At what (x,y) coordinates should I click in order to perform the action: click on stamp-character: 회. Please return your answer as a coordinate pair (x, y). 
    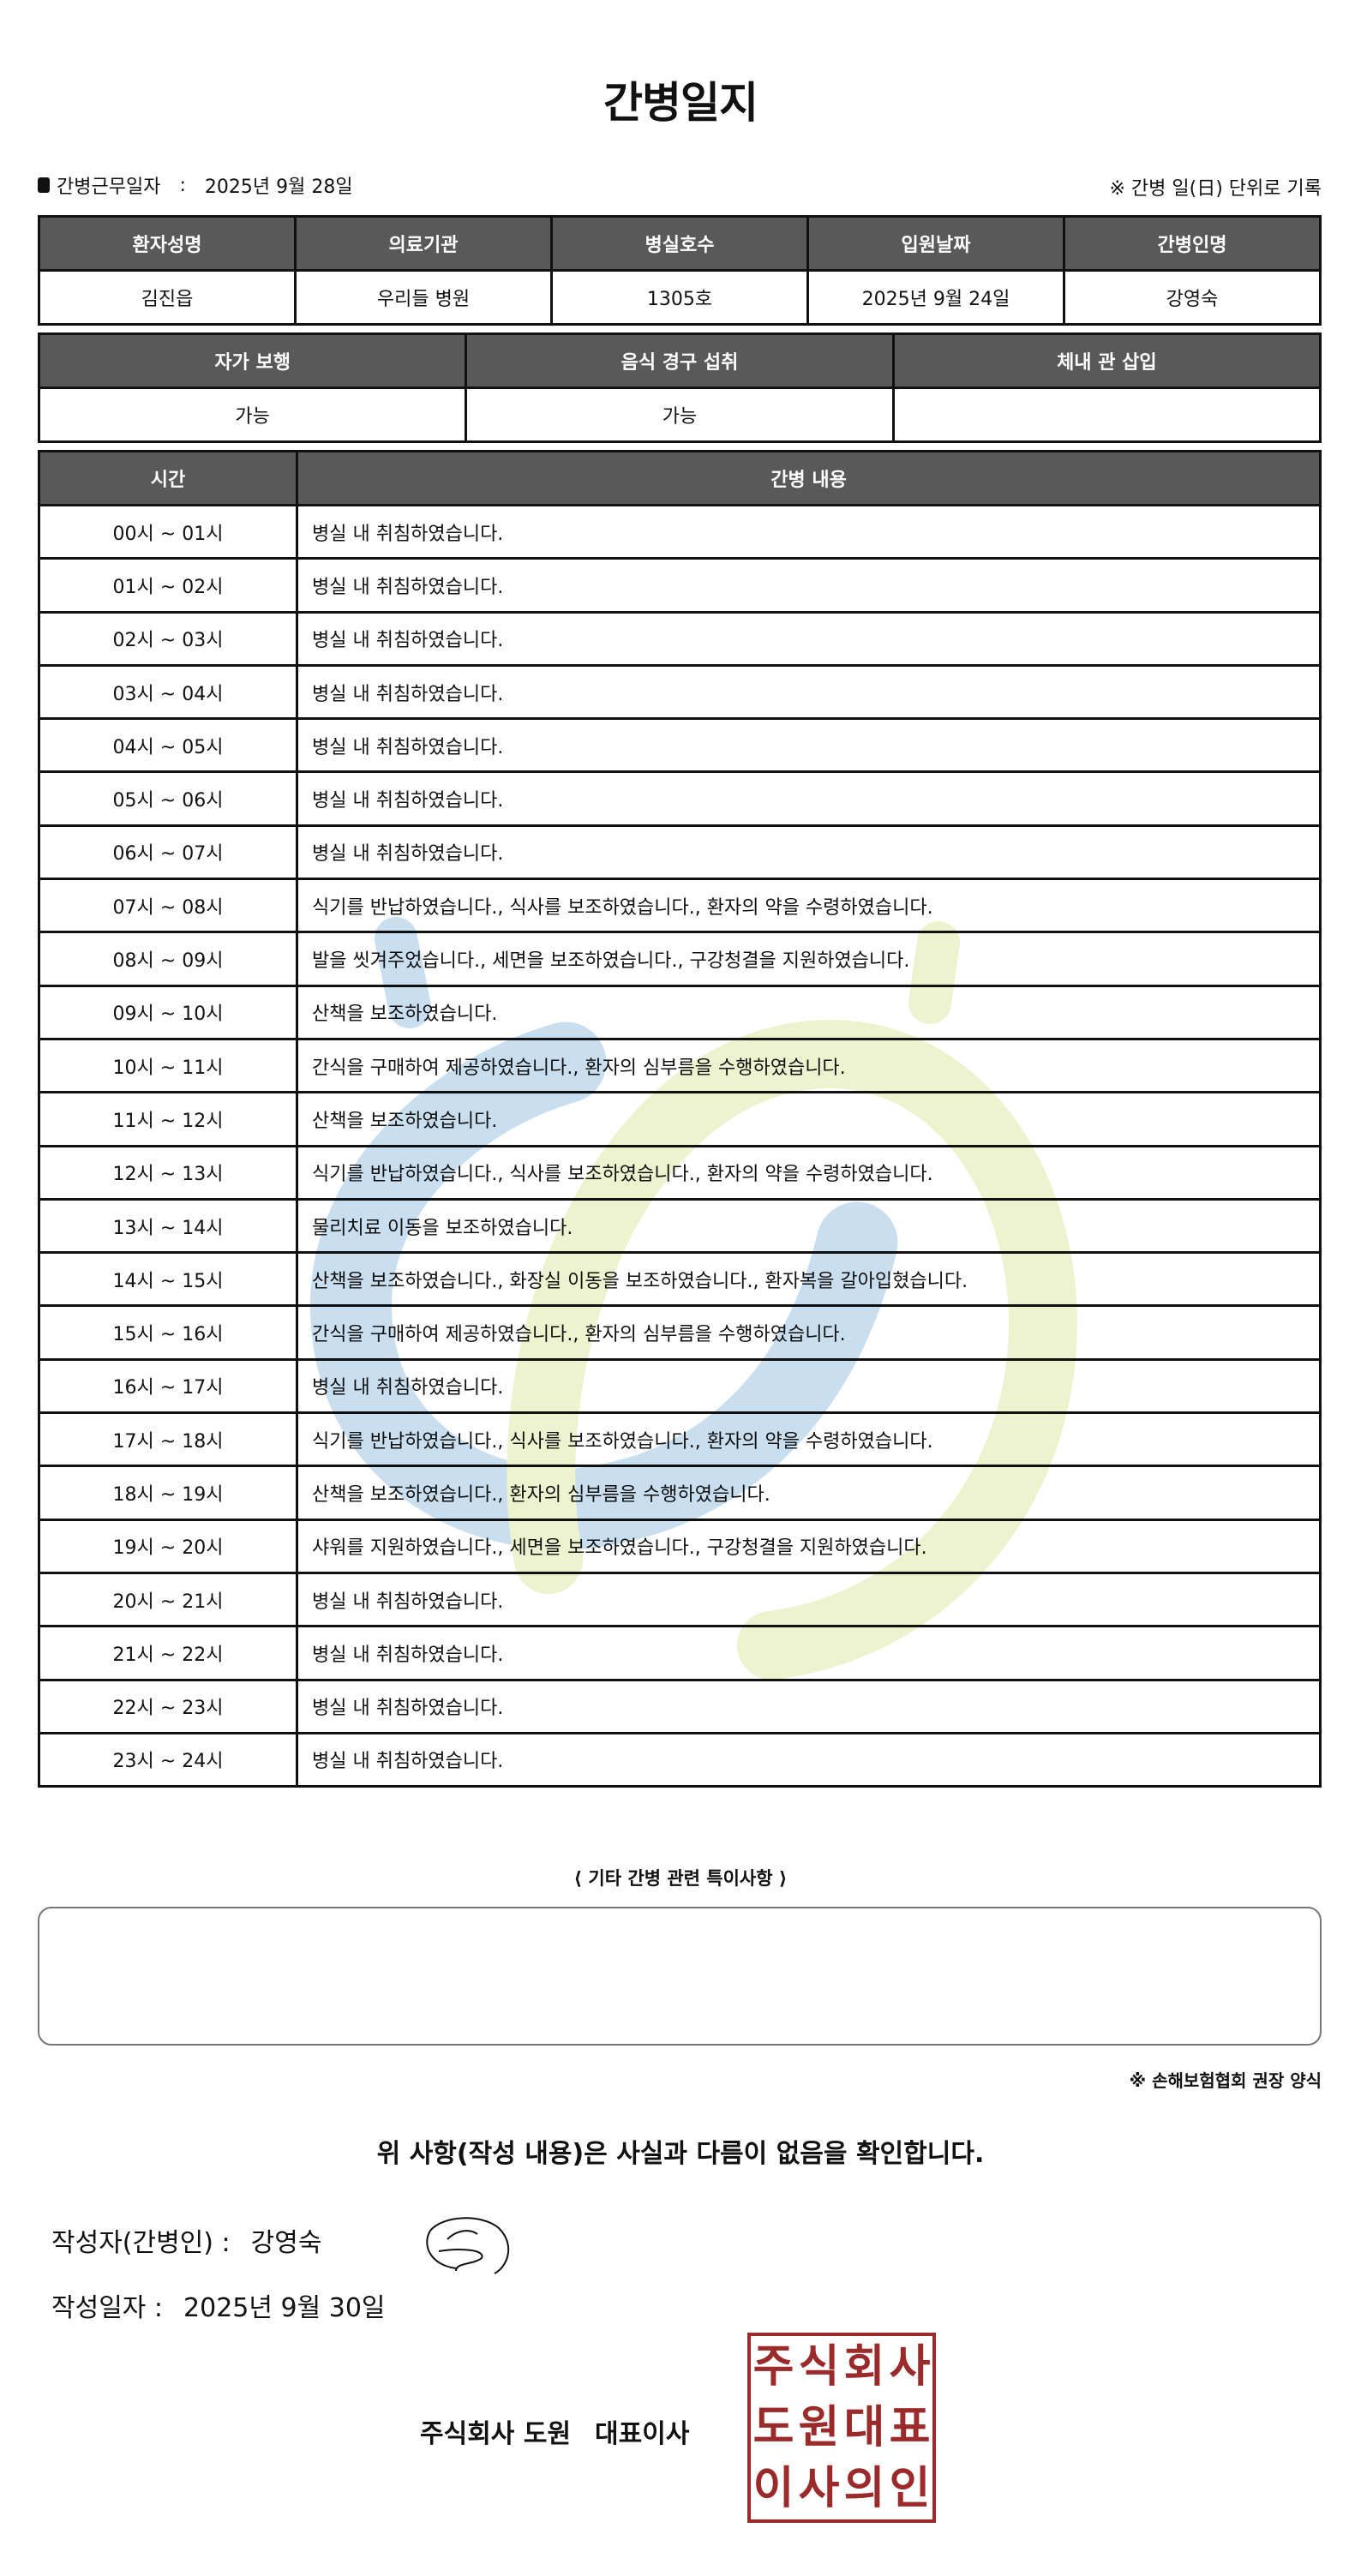
    Looking at the image, I should click on (864, 2366).